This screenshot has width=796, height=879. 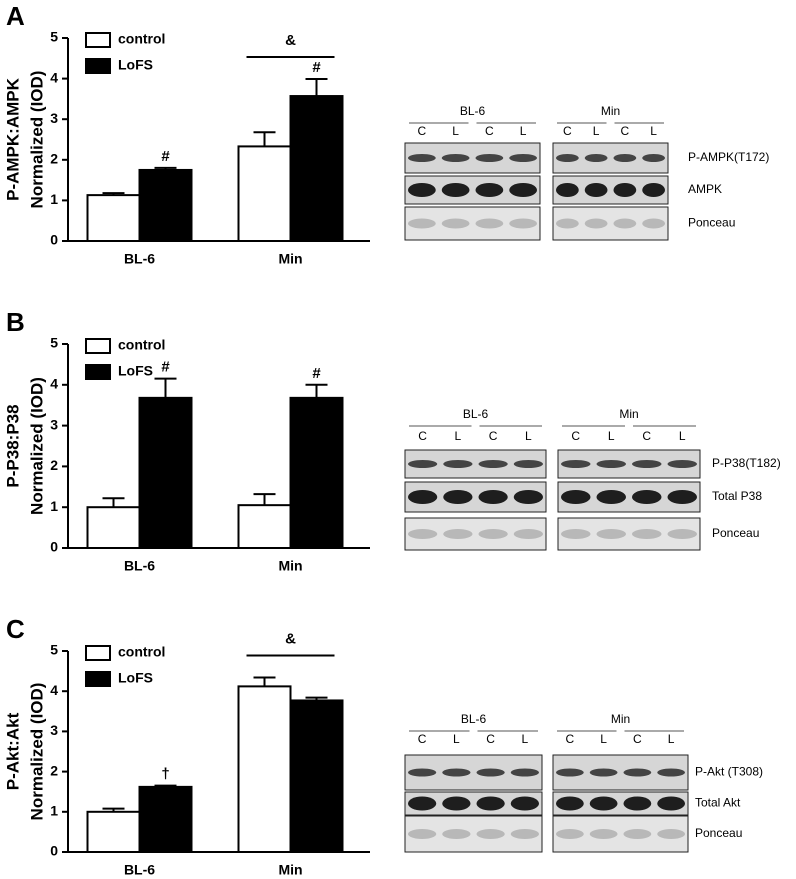 I want to click on blot-row-label: Total Akt, so click(x=718, y=803).